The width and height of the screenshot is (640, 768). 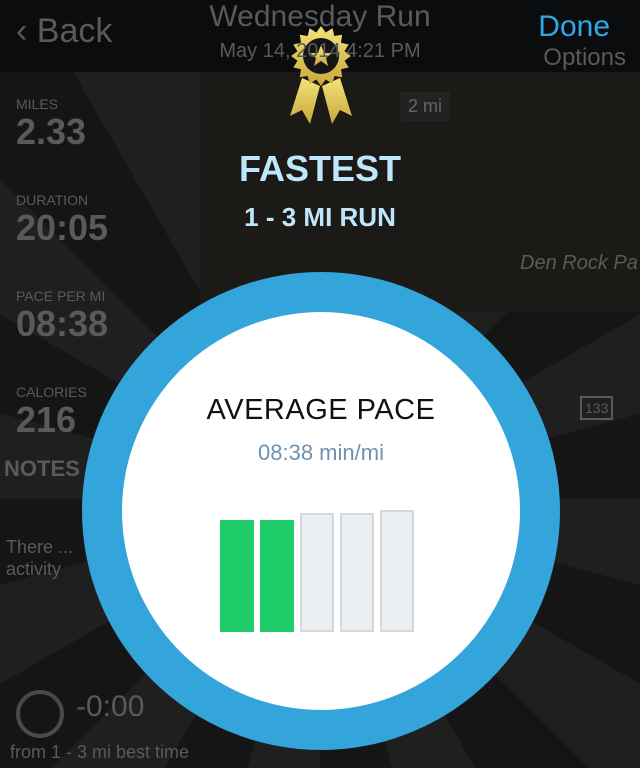 I want to click on stat-label: PACE PER MI, so click(x=61, y=296).